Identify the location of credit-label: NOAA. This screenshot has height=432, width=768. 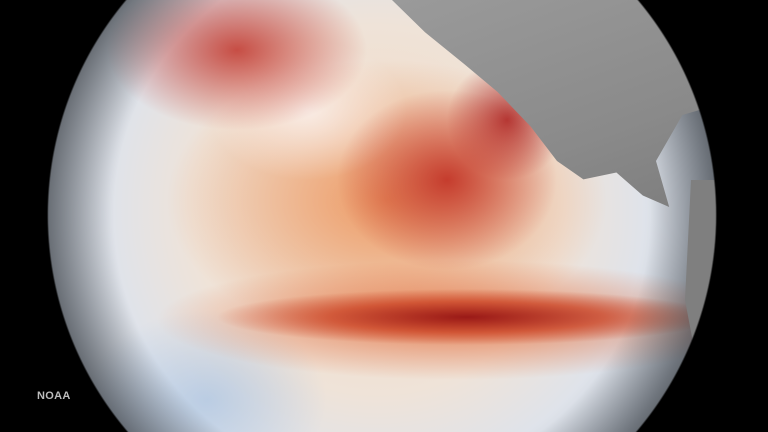
(54, 396).